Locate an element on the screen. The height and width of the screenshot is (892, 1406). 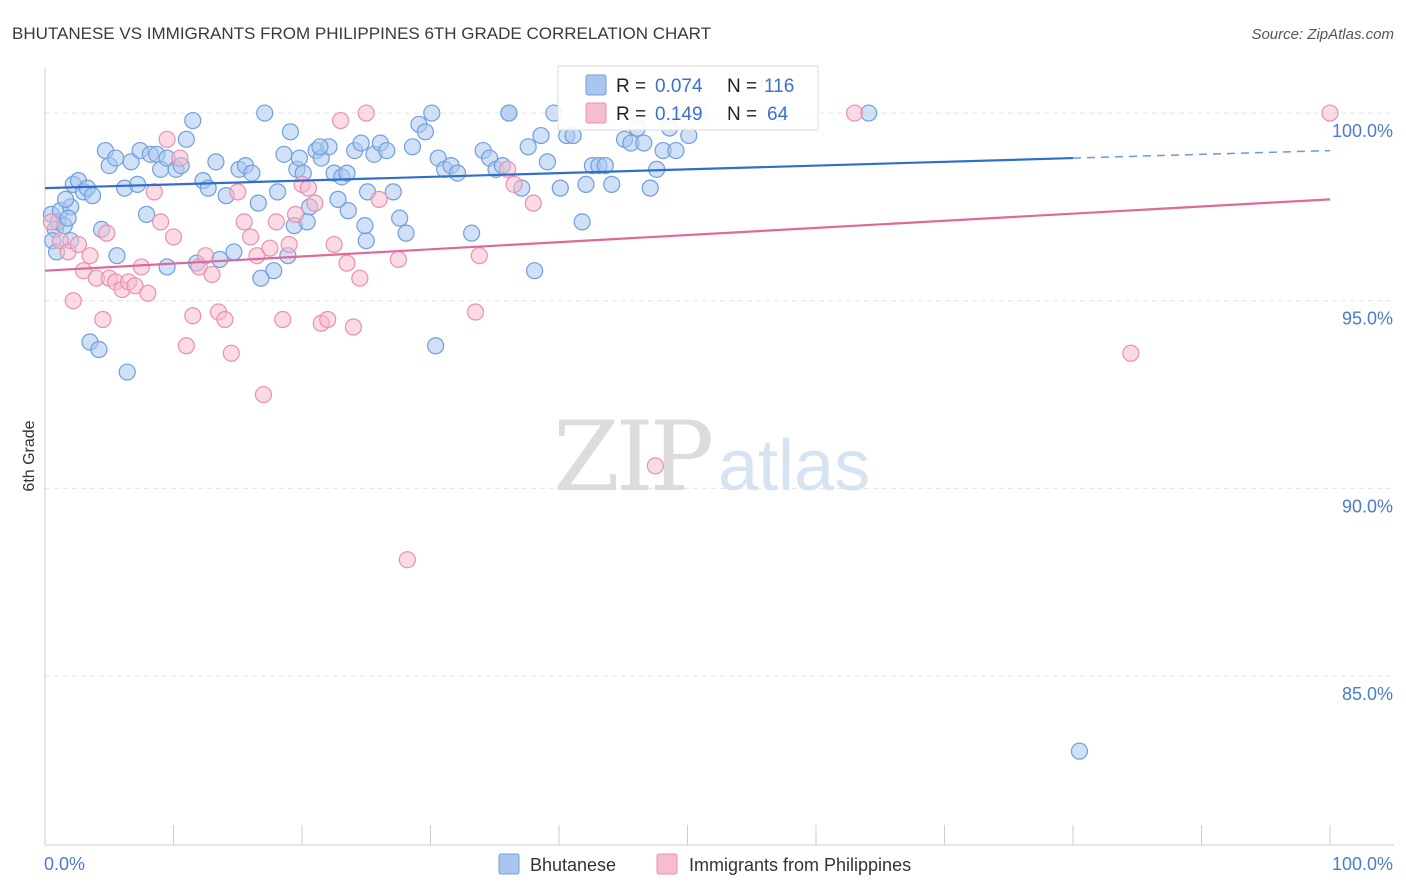
y-tick-label: 95.0% is located at coordinates (1367, 319).